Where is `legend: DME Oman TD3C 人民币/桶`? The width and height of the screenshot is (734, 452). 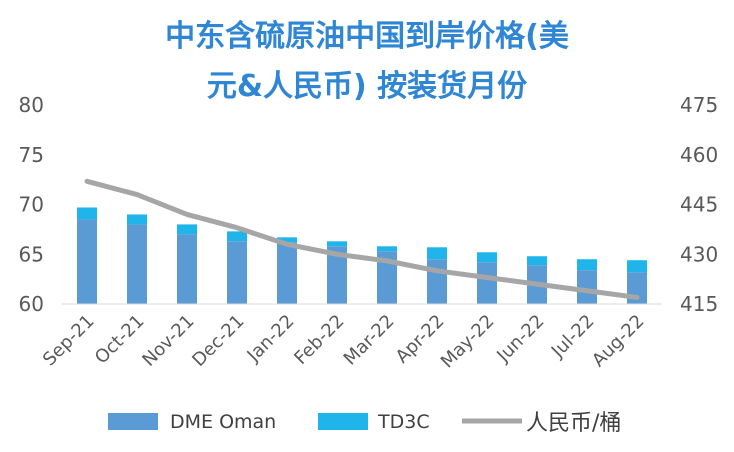 legend: DME Oman TD3C 人民币/桶 is located at coordinates (364, 423).